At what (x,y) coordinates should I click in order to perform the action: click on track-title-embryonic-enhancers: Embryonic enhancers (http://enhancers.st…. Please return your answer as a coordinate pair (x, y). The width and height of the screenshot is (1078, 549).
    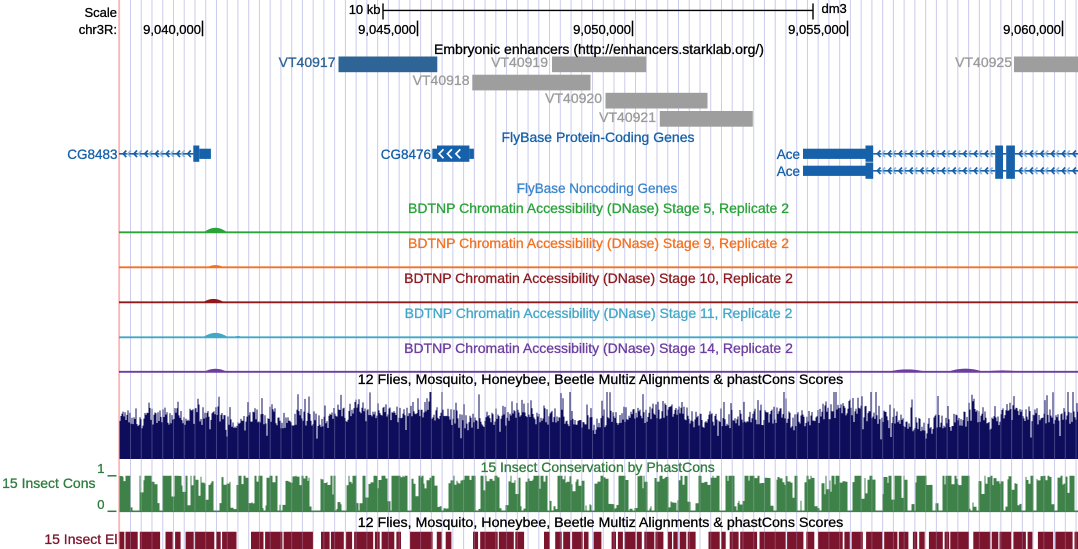
    Looking at the image, I should click on (599, 49).